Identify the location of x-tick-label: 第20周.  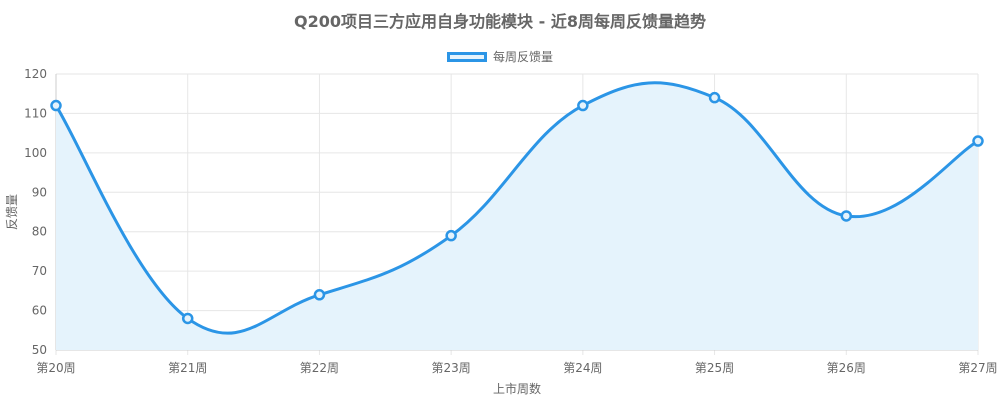
(55, 368).